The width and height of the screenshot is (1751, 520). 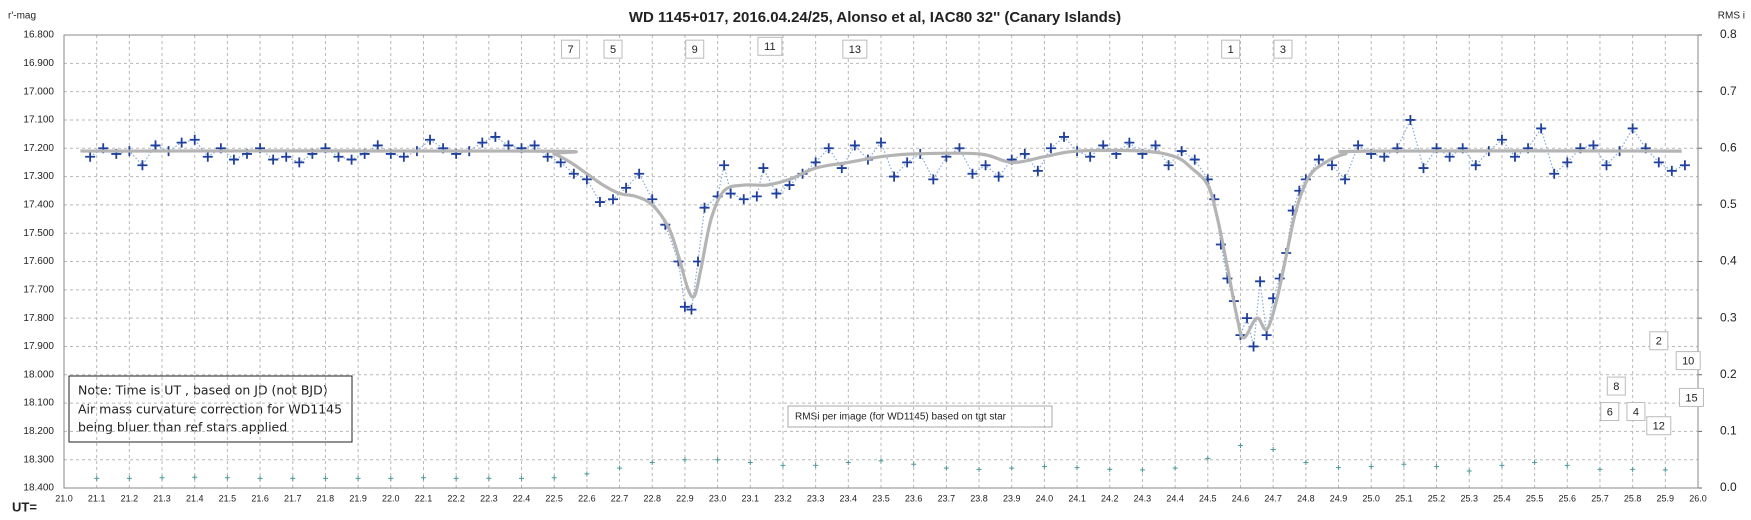 What do you see at coordinates (1698, 498) in the screenshot?
I see `x-tick-label: 26.0` at bounding box center [1698, 498].